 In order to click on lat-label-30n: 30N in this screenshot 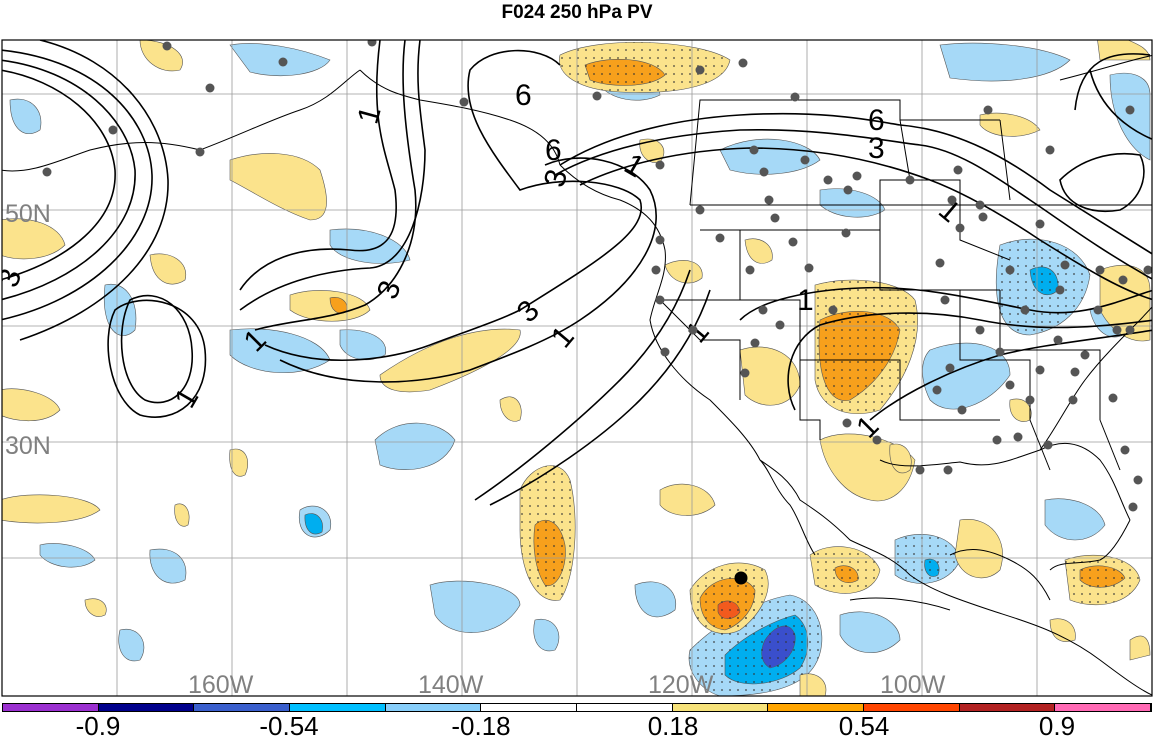, I will do `click(28, 446)`.